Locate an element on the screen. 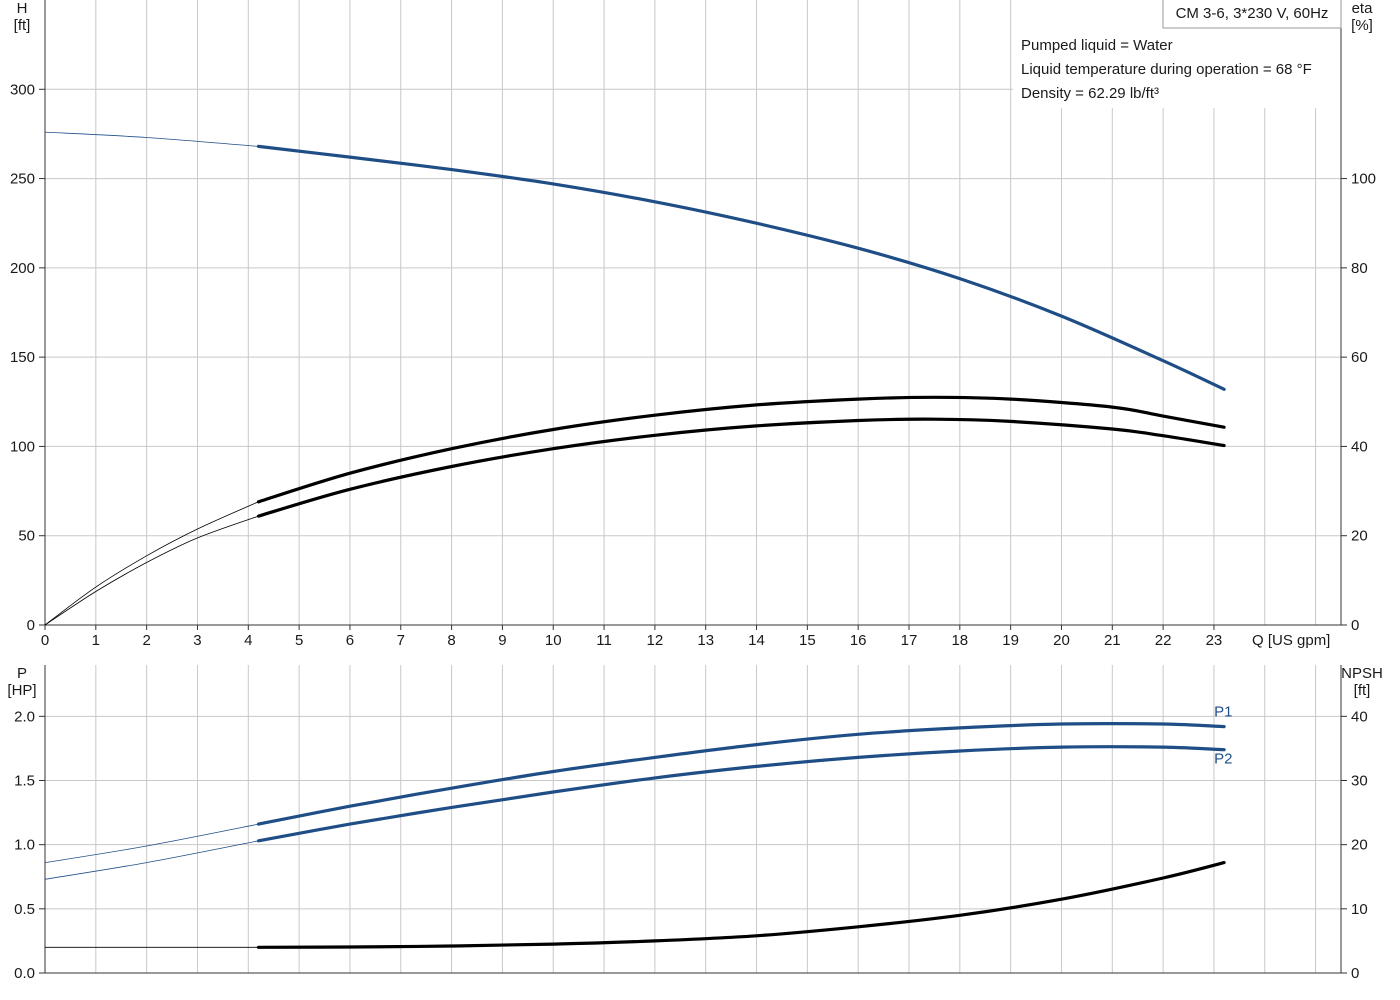 The image size is (1400, 1000). upper-x-tick-label: 5 is located at coordinates (299, 640).